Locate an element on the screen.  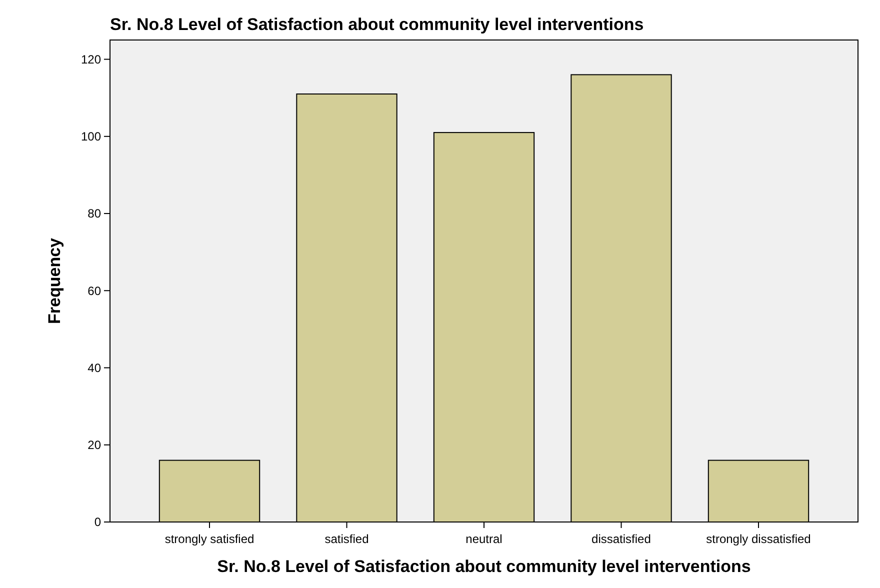
y-tick-label: 40 is located at coordinates (95, 367).